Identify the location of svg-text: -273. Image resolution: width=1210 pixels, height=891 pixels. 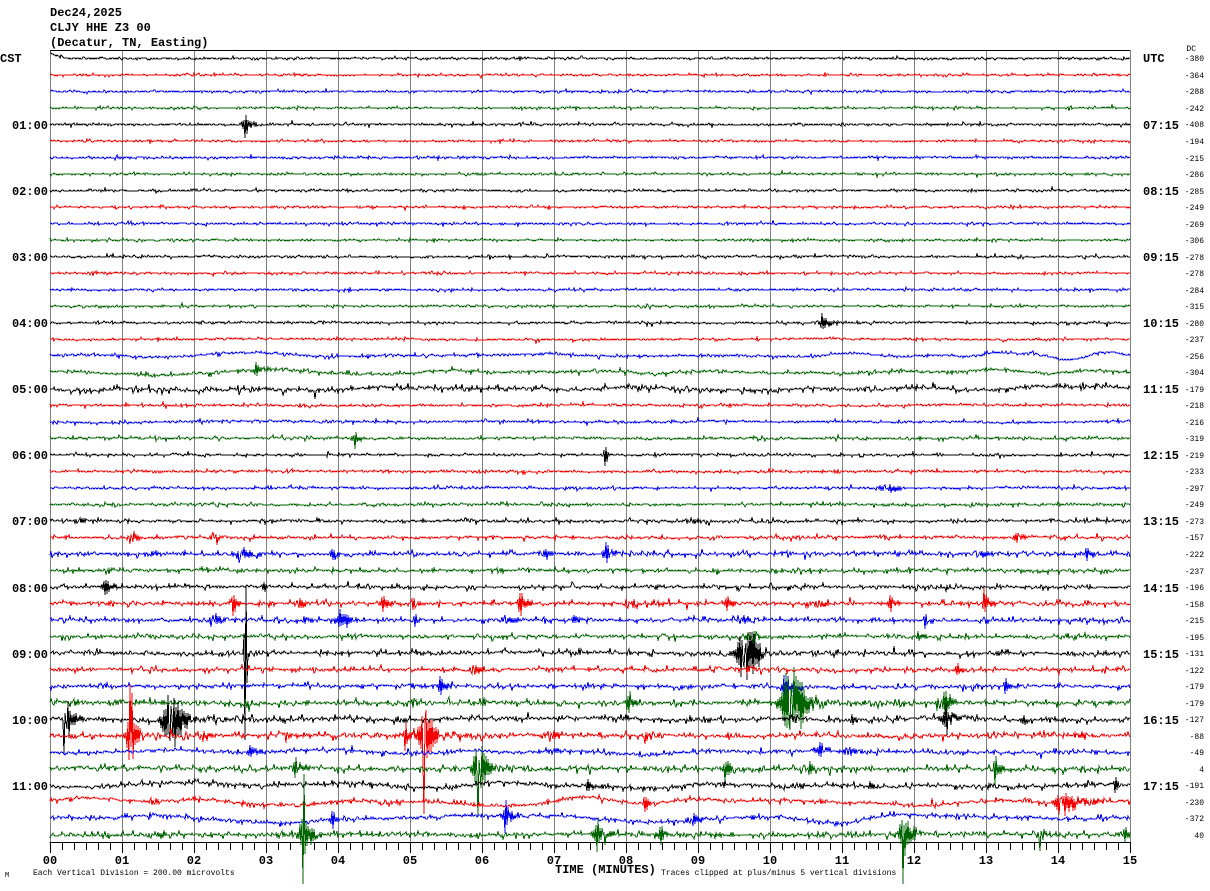
(1194, 522).